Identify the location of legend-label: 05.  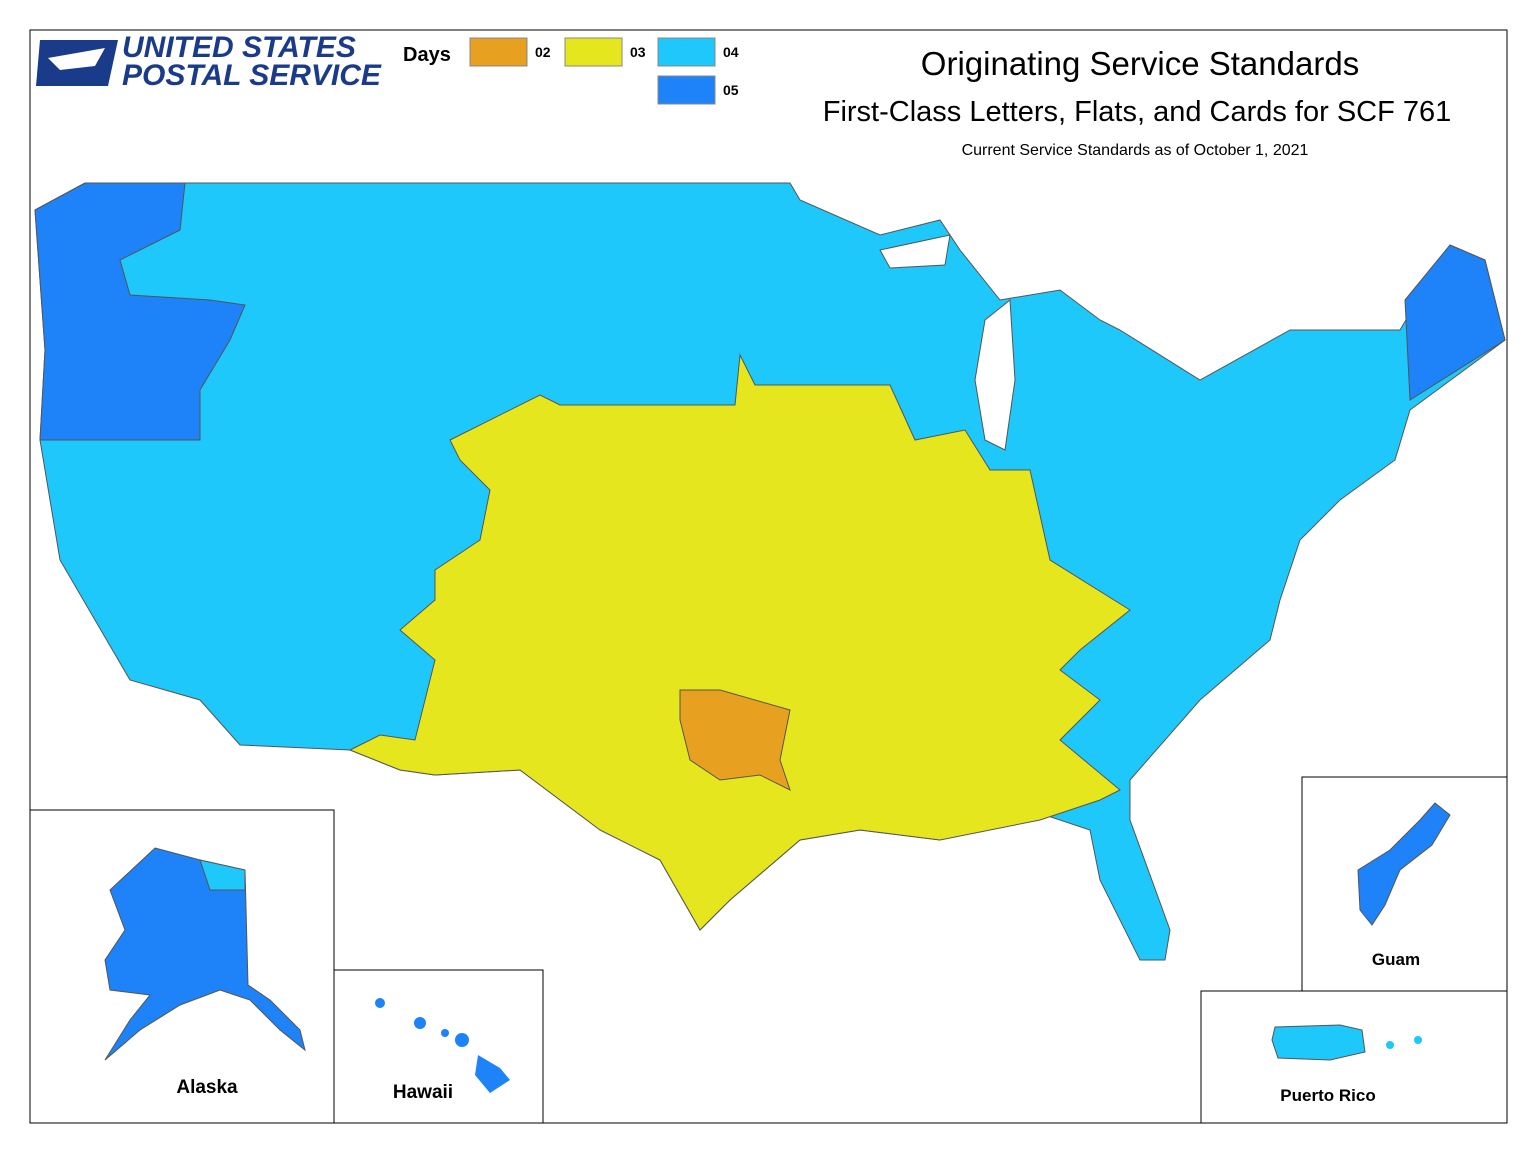
(731, 90).